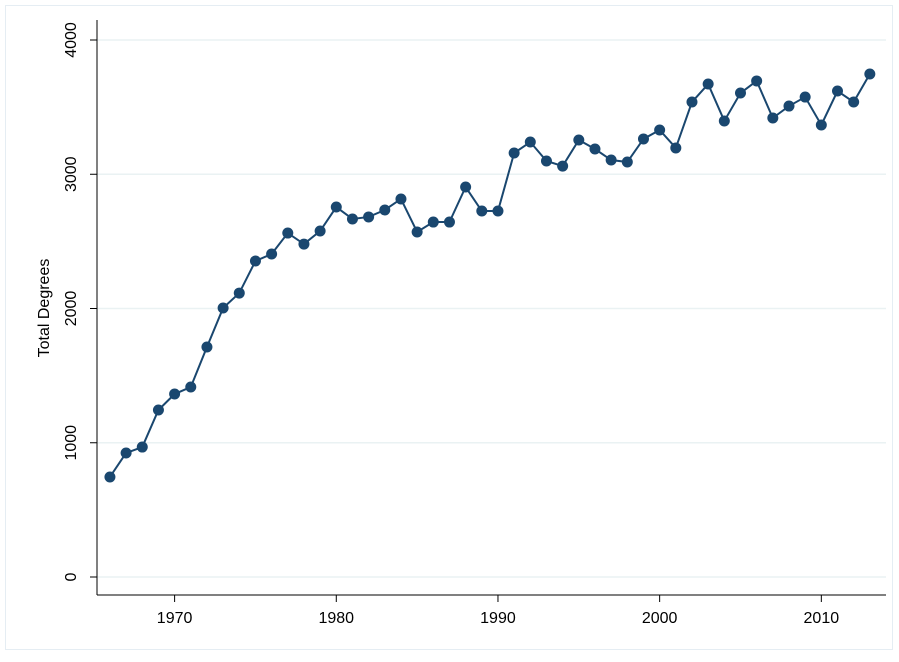 Image resolution: width=899 pixels, height=662 pixels. What do you see at coordinates (44, 308) in the screenshot?
I see `y-axis-label: Total Degrees` at bounding box center [44, 308].